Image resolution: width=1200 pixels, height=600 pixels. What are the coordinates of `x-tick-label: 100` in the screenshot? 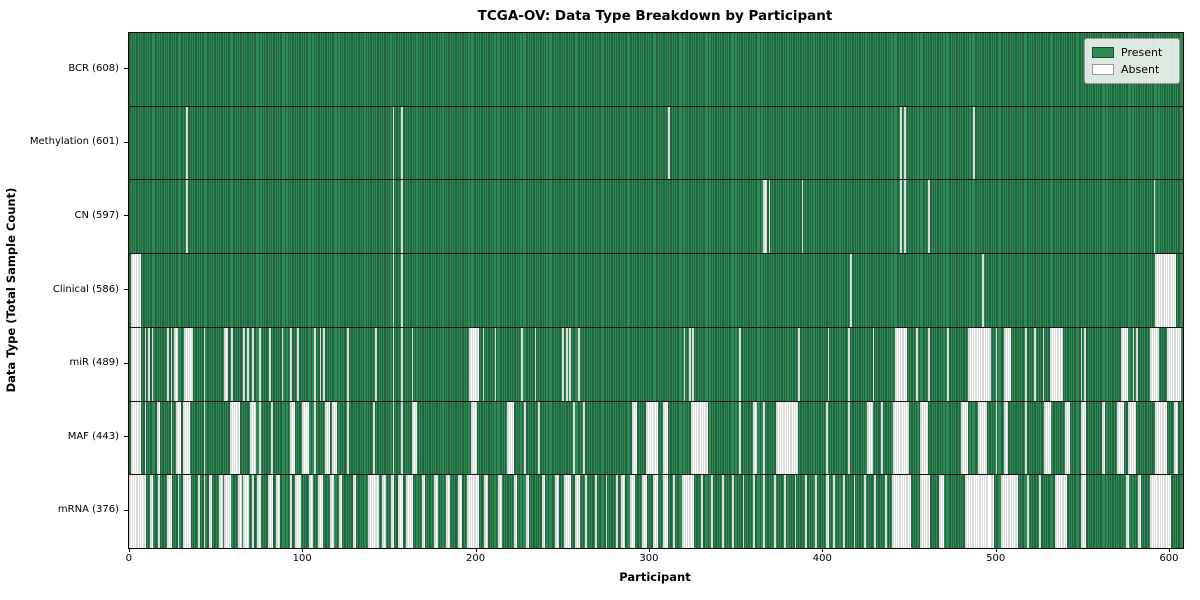 It's located at (302, 558).